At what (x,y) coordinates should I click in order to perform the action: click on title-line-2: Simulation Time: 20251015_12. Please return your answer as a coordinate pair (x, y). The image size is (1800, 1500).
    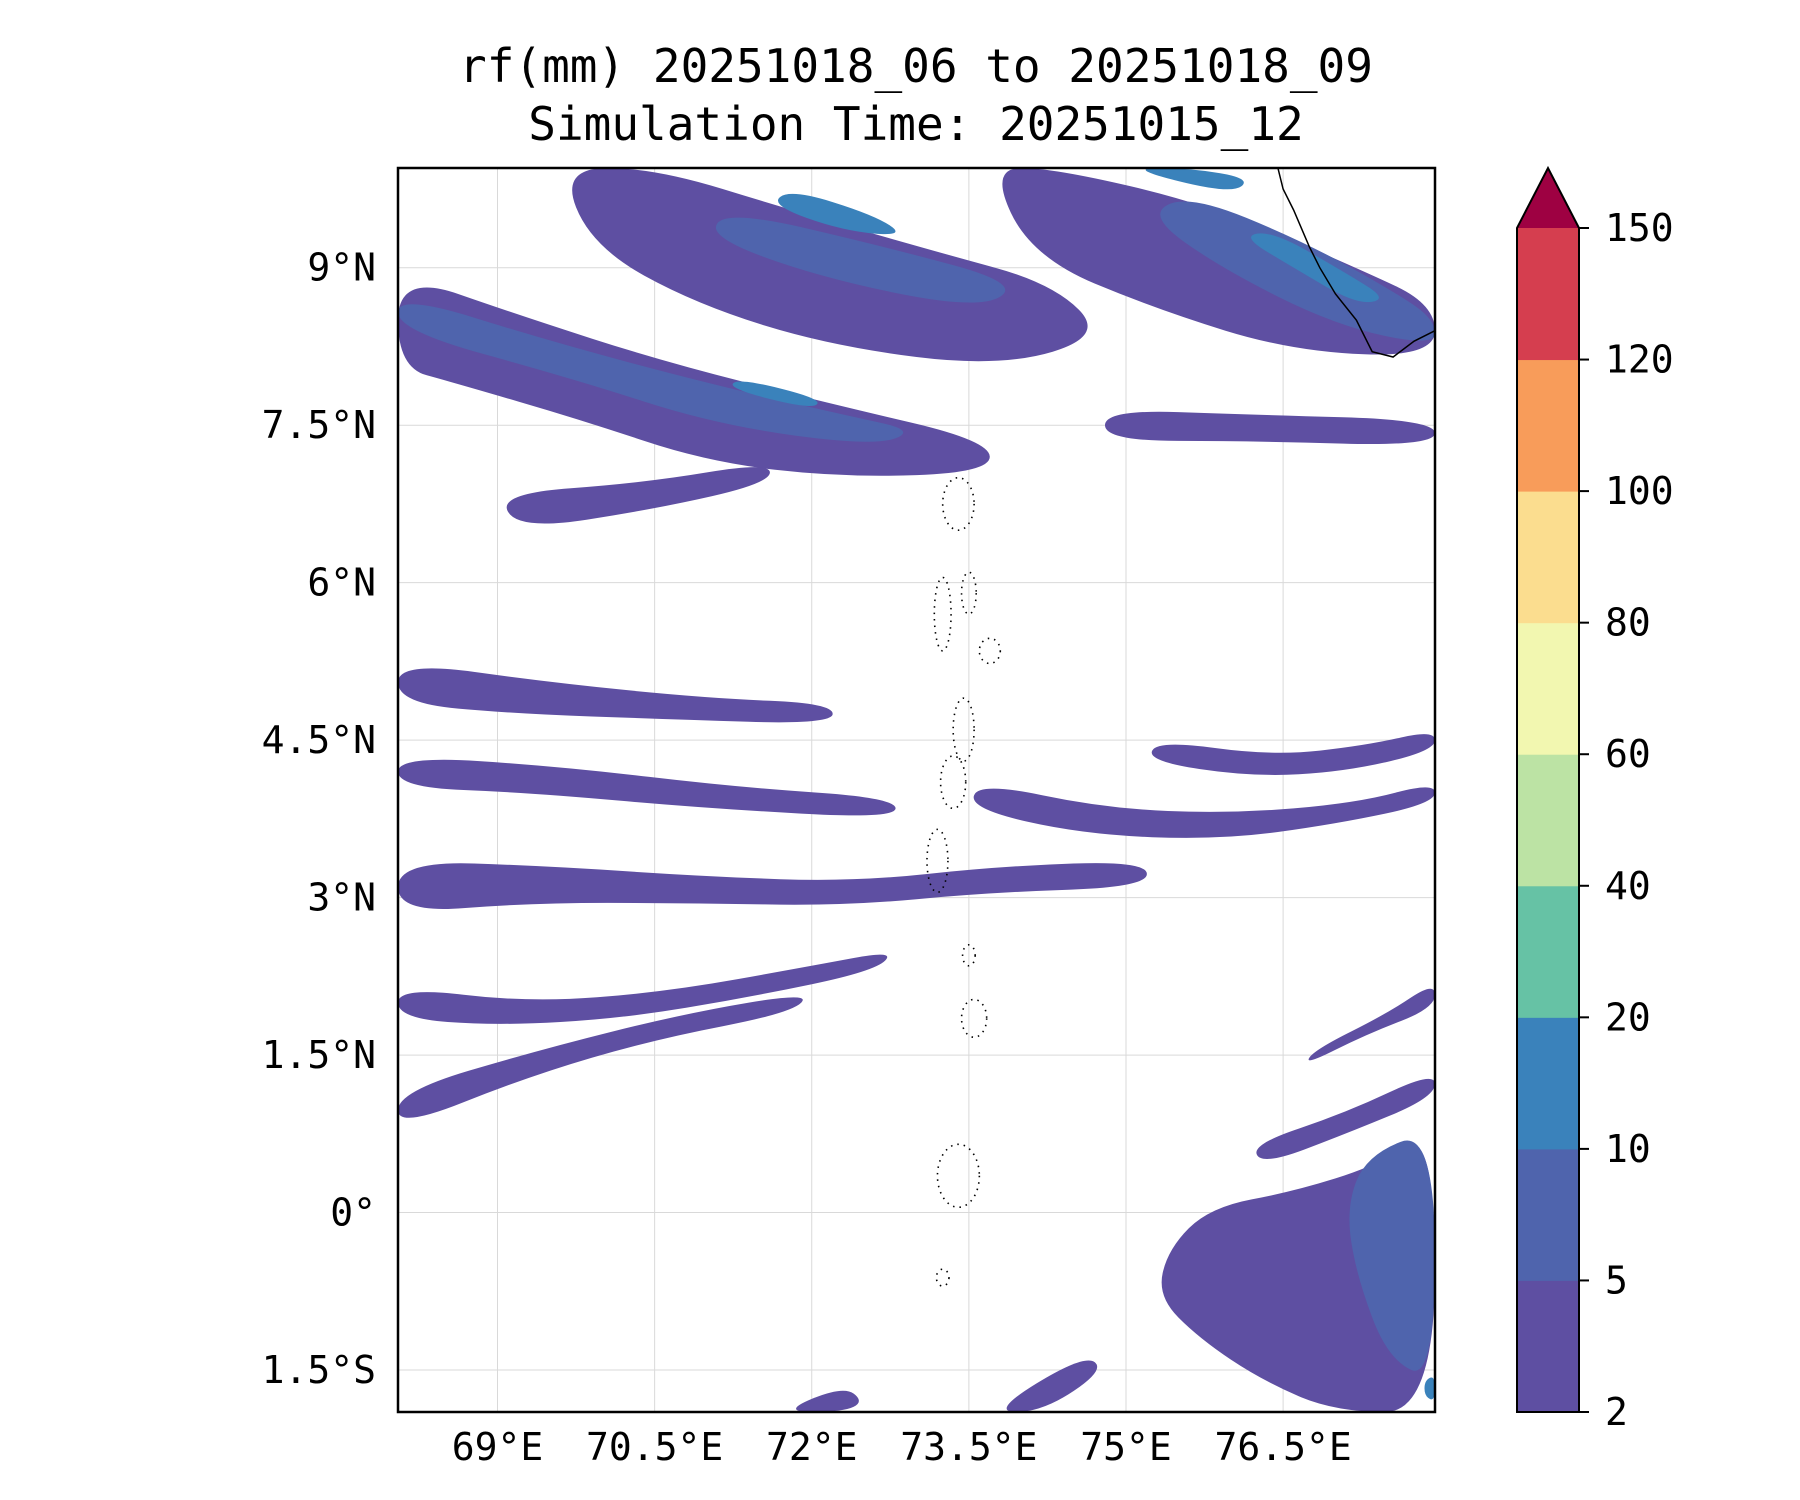
    Looking at the image, I should click on (915, 124).